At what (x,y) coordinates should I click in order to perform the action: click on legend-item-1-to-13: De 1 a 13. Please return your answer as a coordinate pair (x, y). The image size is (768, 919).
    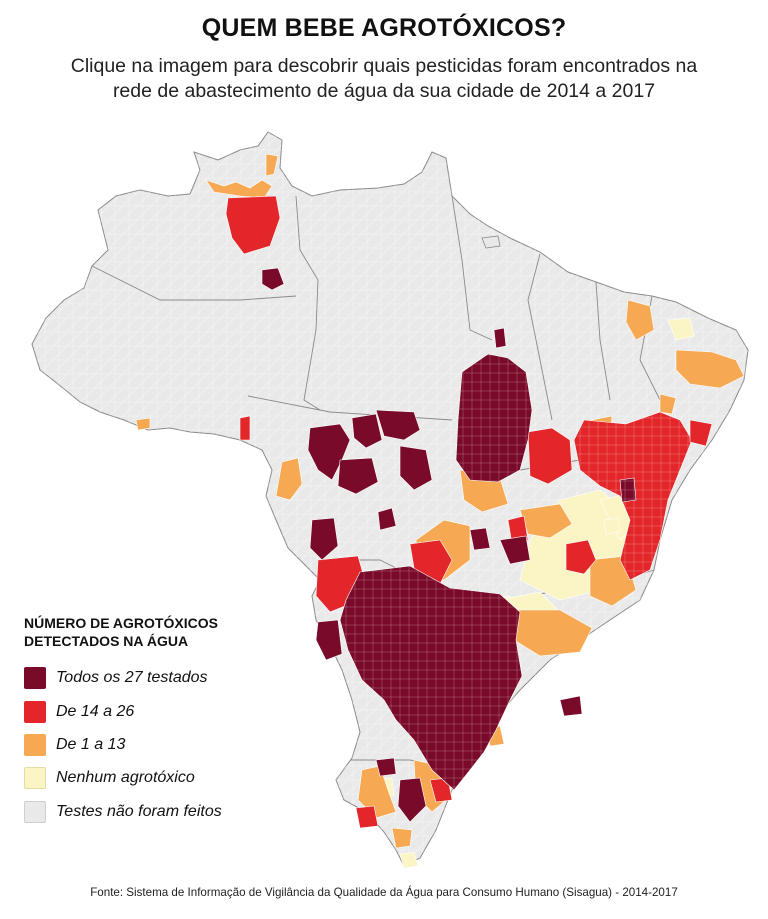
    Looking at the image, I should click on (74, 745).